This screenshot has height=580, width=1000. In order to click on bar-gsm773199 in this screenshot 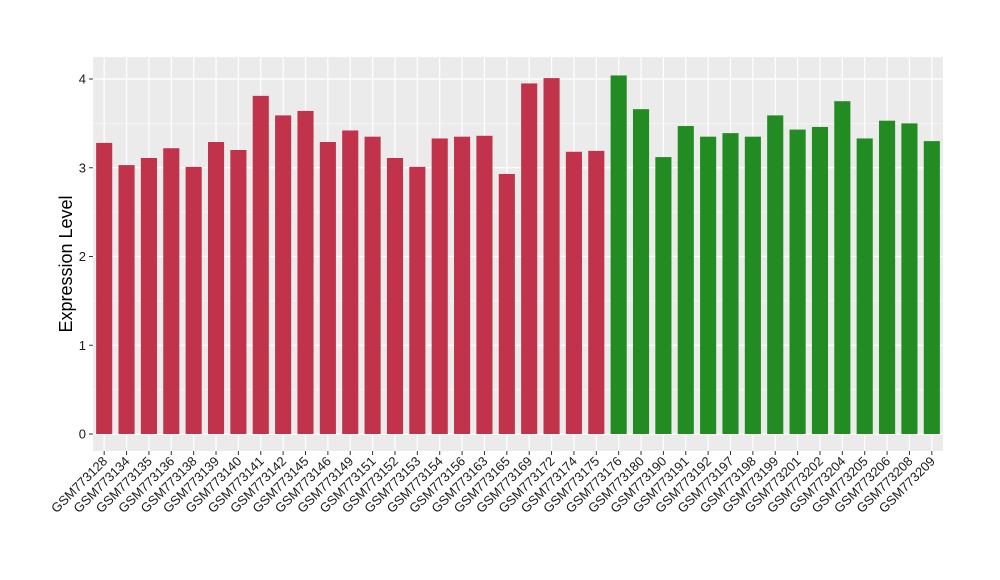, I will do `click(775, 274)`.